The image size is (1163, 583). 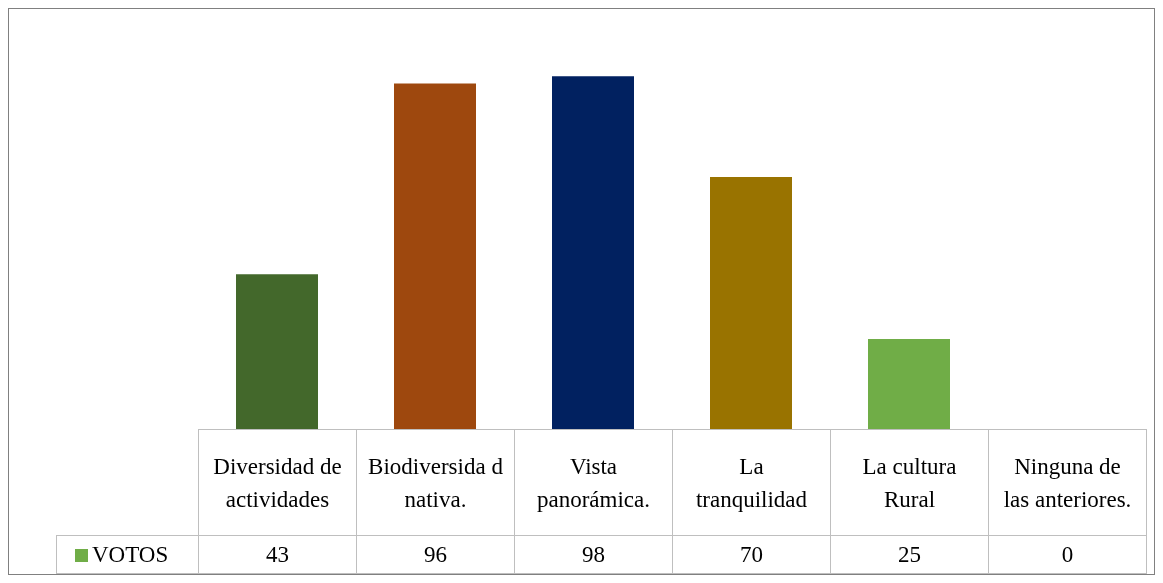 What do you see at coordinates (909, 482) in the screenshot?
I see `x-tick-label: La cultura Rural` at bounding box center [909, 482].